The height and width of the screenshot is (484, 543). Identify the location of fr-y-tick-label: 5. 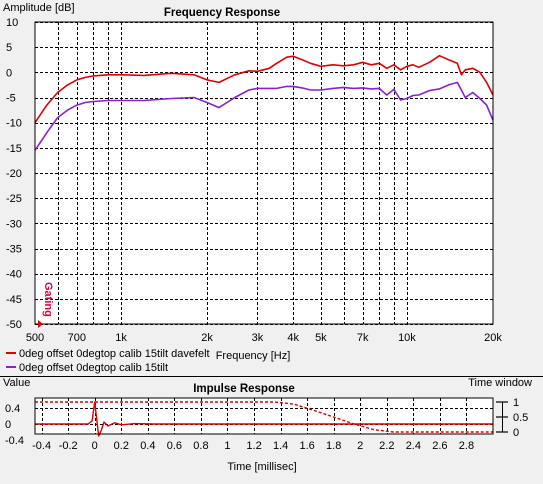
(9, 48).